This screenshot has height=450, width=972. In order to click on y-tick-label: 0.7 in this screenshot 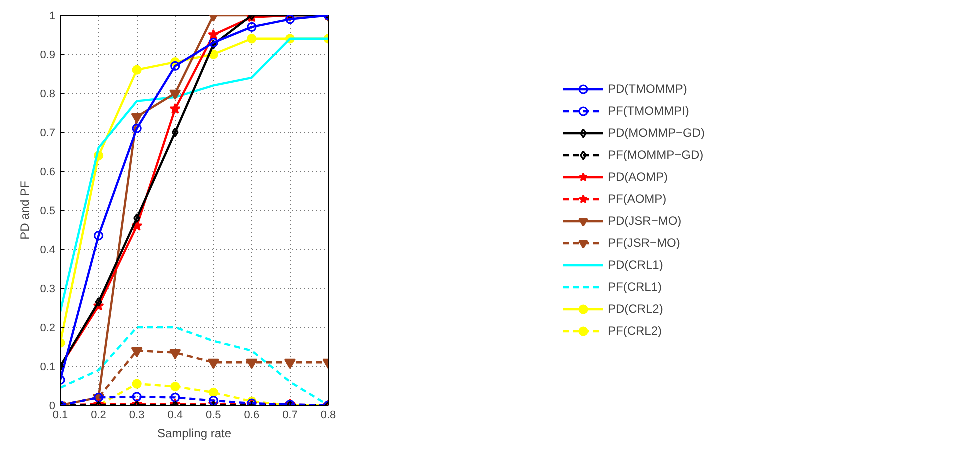, I will do `click(48, 134)`.